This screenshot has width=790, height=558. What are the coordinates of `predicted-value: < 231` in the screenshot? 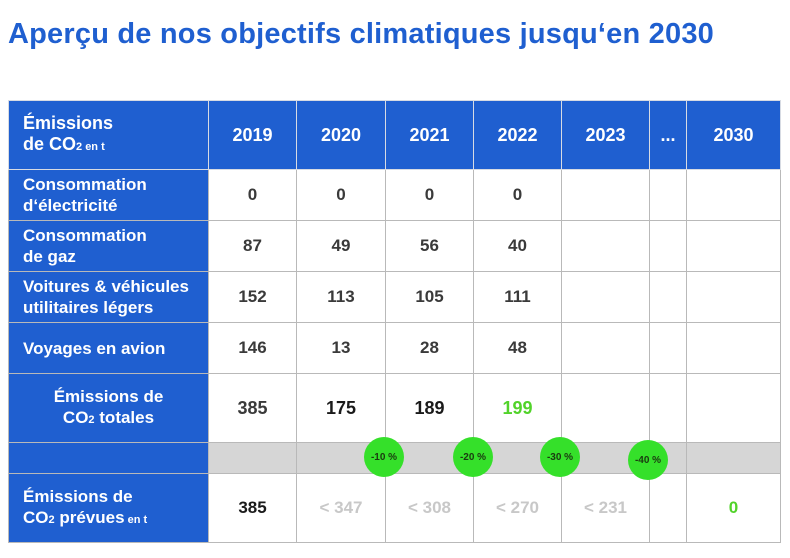 It's located at (605, 508).